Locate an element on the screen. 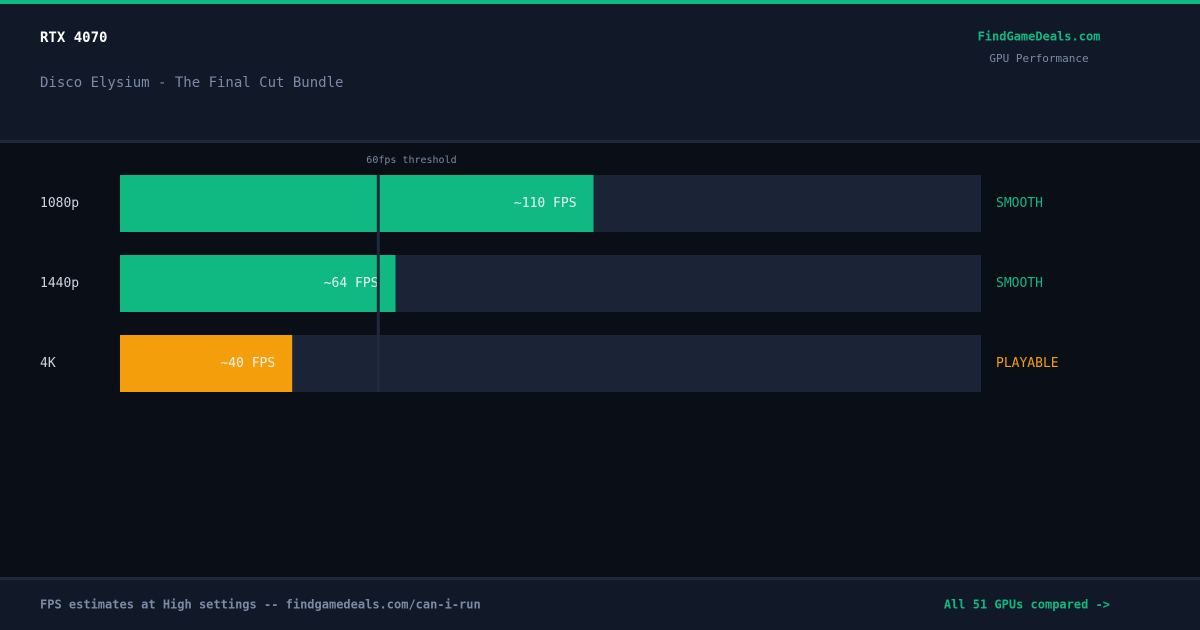  footer-border is located at coordinates (600, 578).